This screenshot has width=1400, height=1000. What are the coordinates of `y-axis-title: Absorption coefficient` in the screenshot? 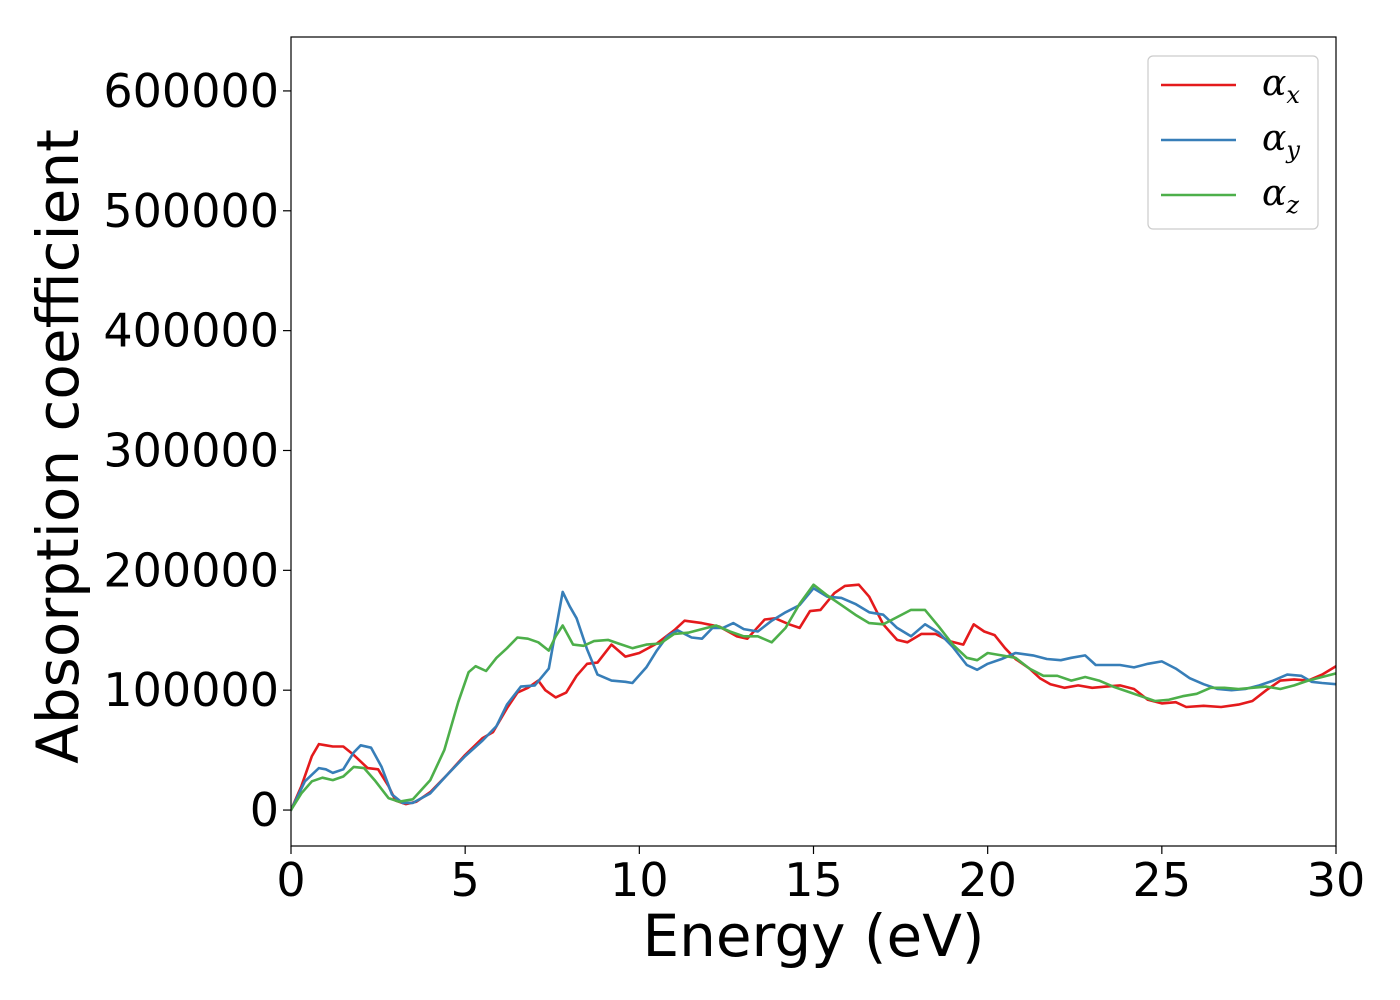 It's located at (58, 446).